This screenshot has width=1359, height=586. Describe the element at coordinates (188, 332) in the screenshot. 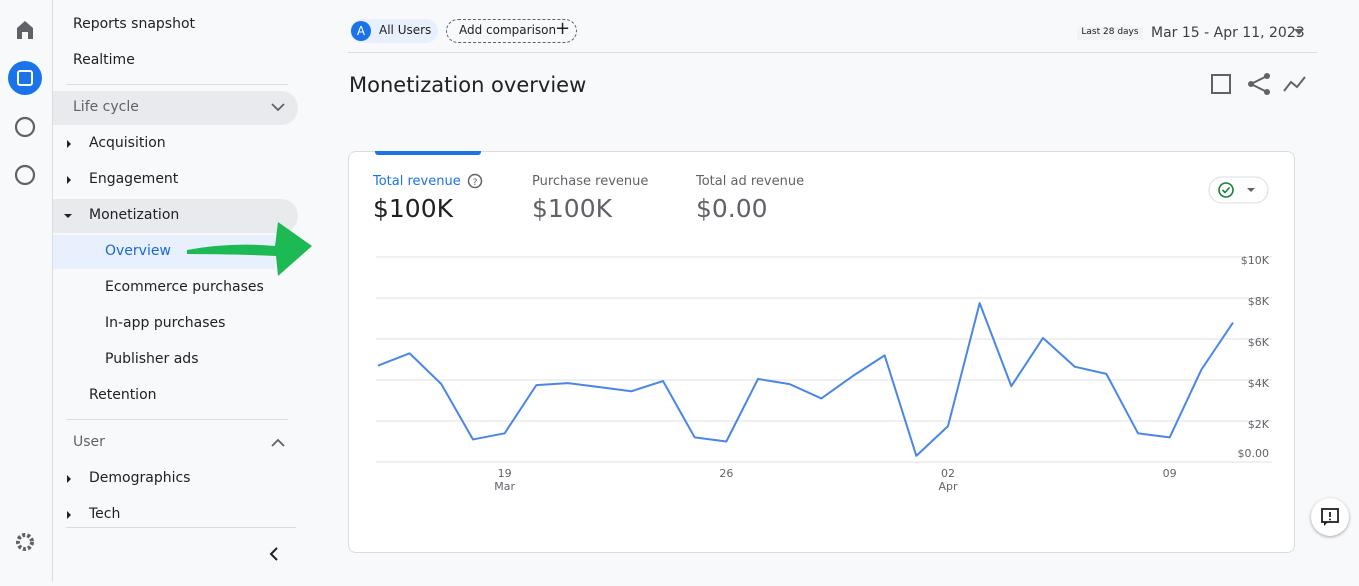

I see `nav-glyphs` at that location.